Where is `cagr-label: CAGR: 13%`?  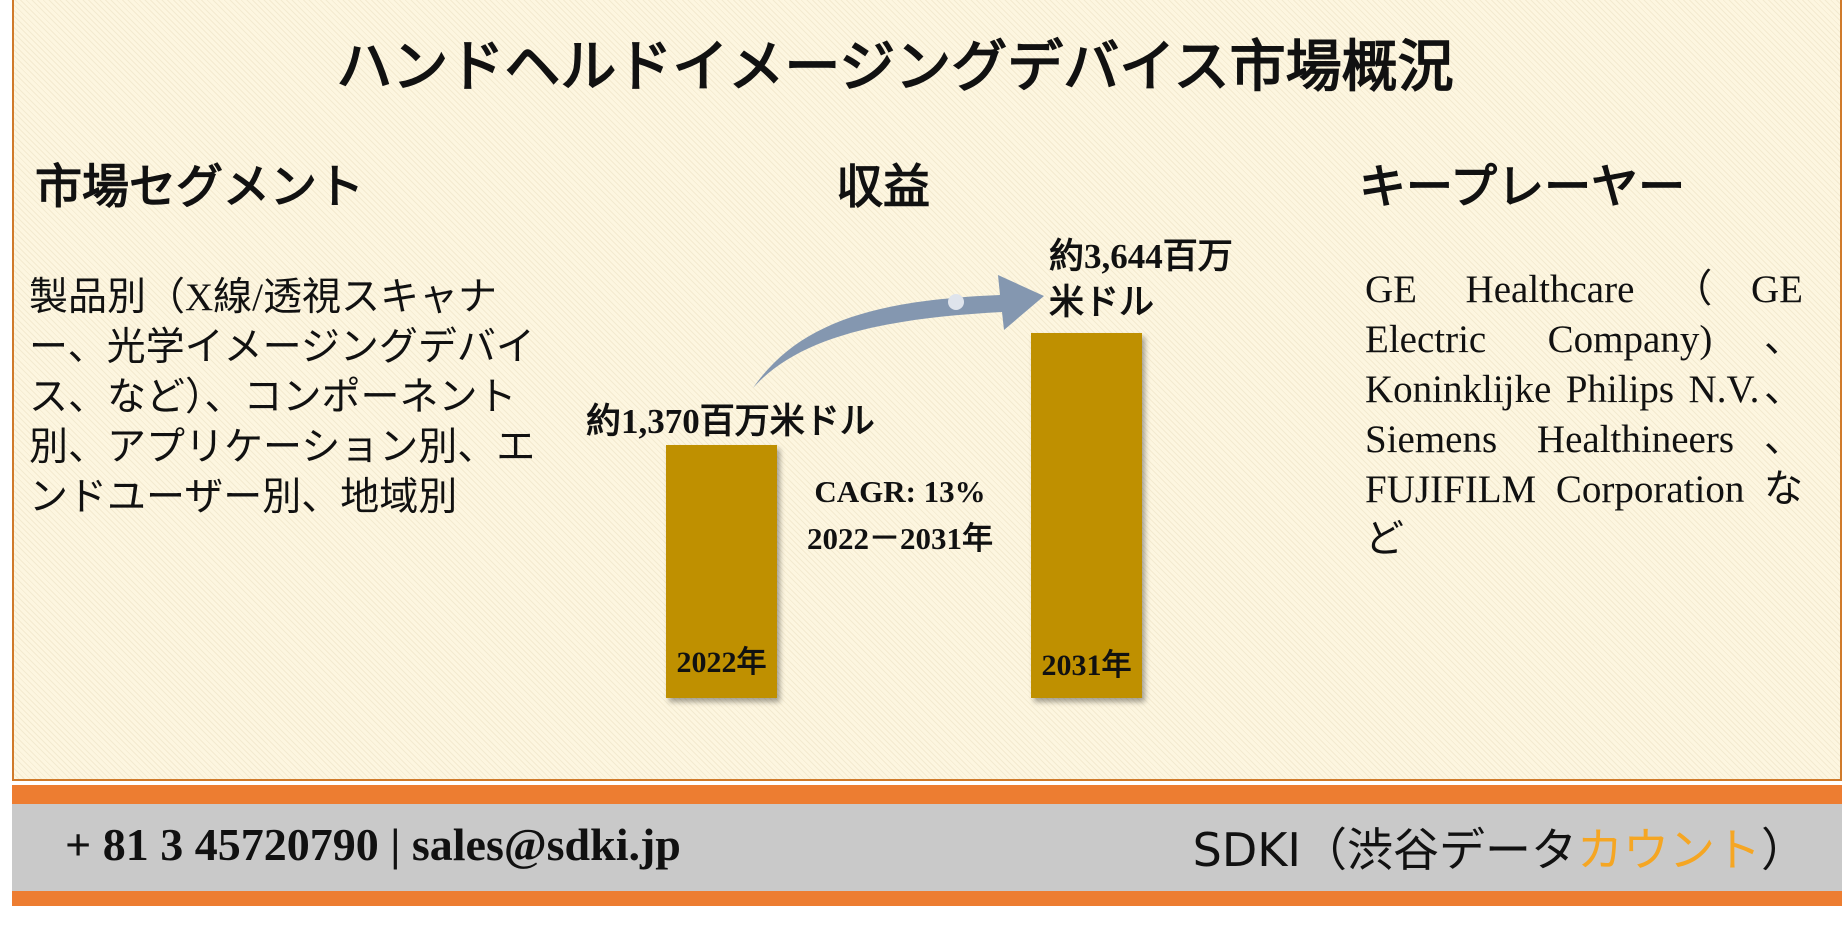
cagr-label: CAGR: 13% is located at coordinates (900, 491).